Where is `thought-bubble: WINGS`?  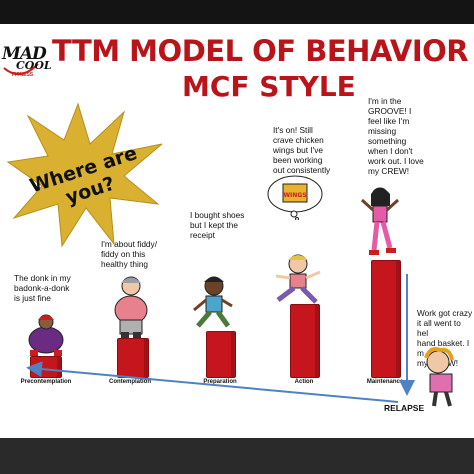 thought-bubble: WINGS is located at coordinates (295, 197).